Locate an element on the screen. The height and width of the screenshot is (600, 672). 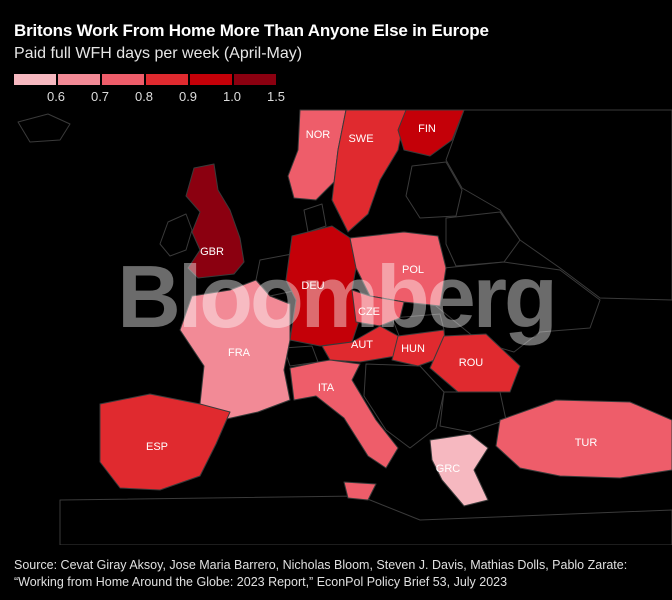
country-label-aut: AUT is located at coordinates (362, 345).